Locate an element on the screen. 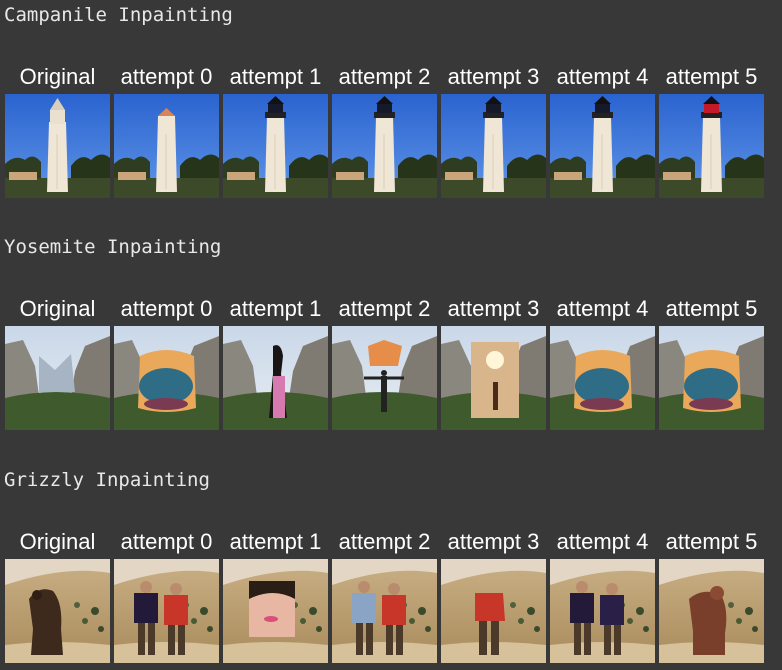 The image size is (782, 670). section-title: Yosemite Inpainting is located at coordinates (113, 247).